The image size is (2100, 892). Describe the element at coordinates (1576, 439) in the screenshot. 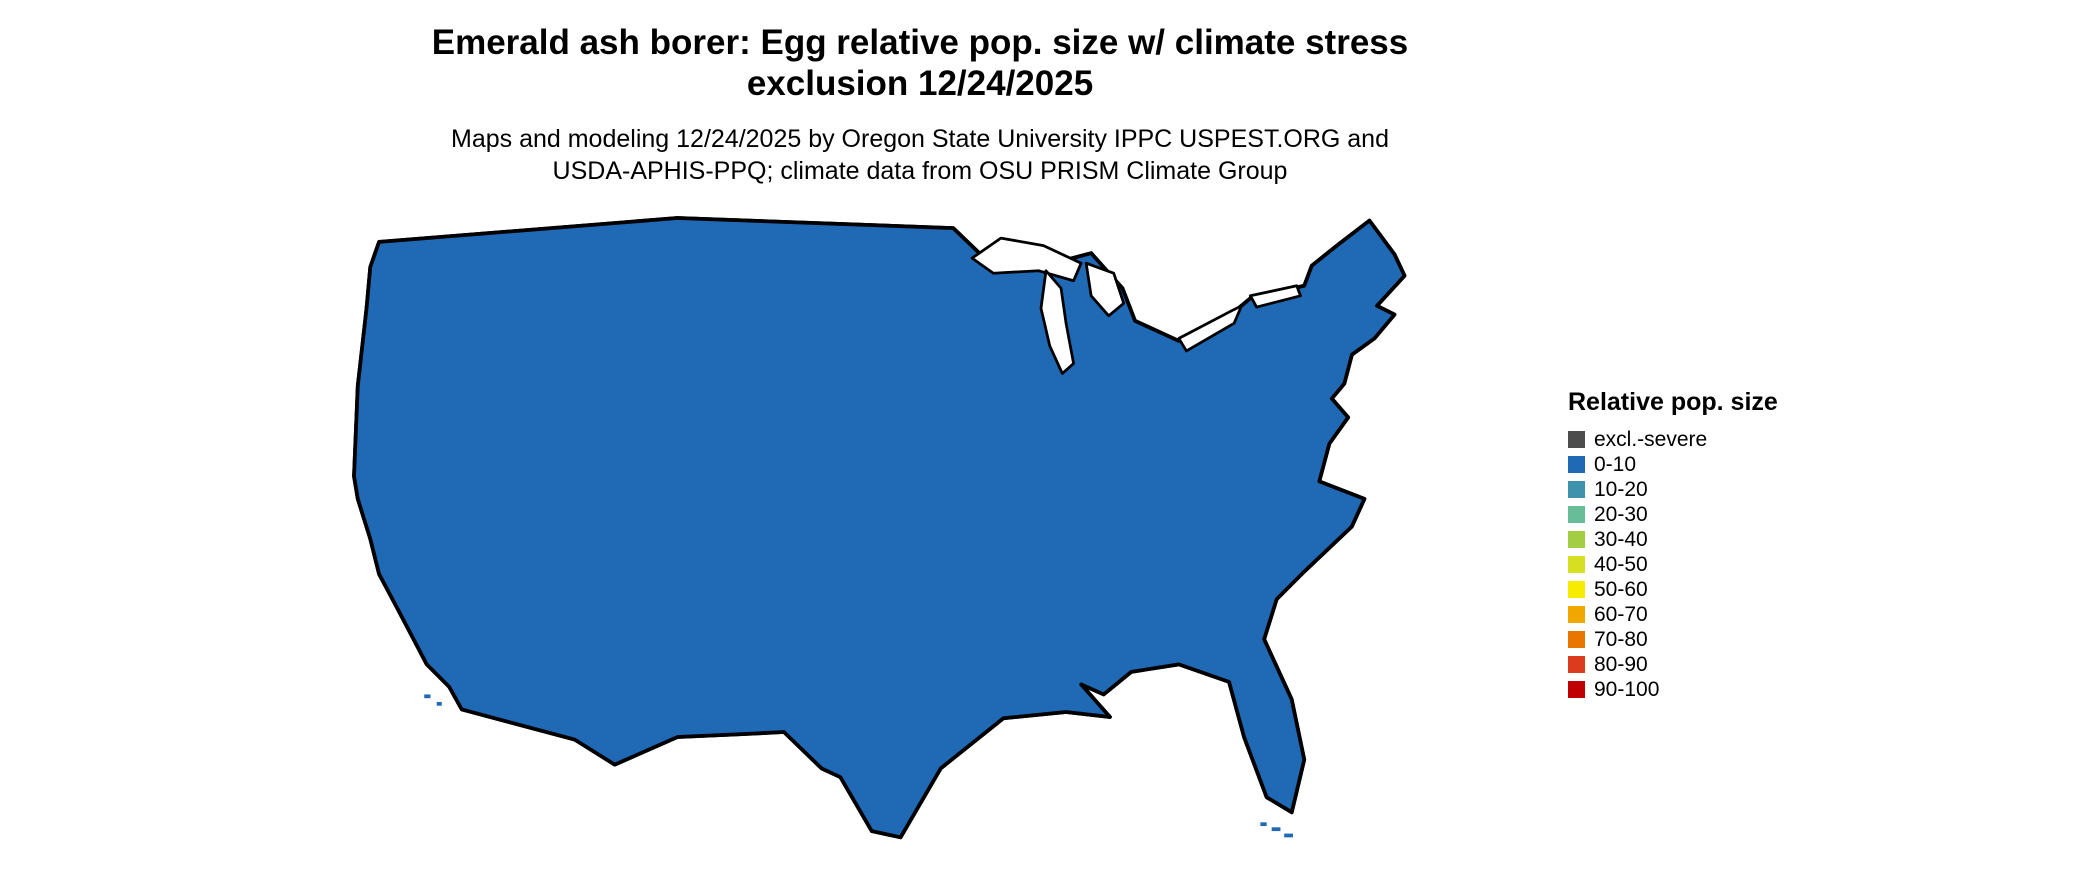

I see `legend-swatch-excl-severe` at that location.